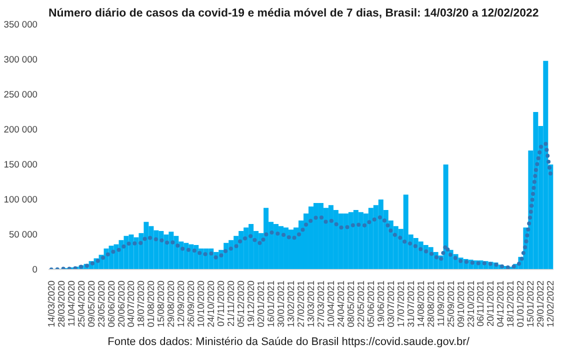 The height and width of the screenshot is (363, 567). I want to click on x-tick-label: 02/01/2021, so click(261, 304).